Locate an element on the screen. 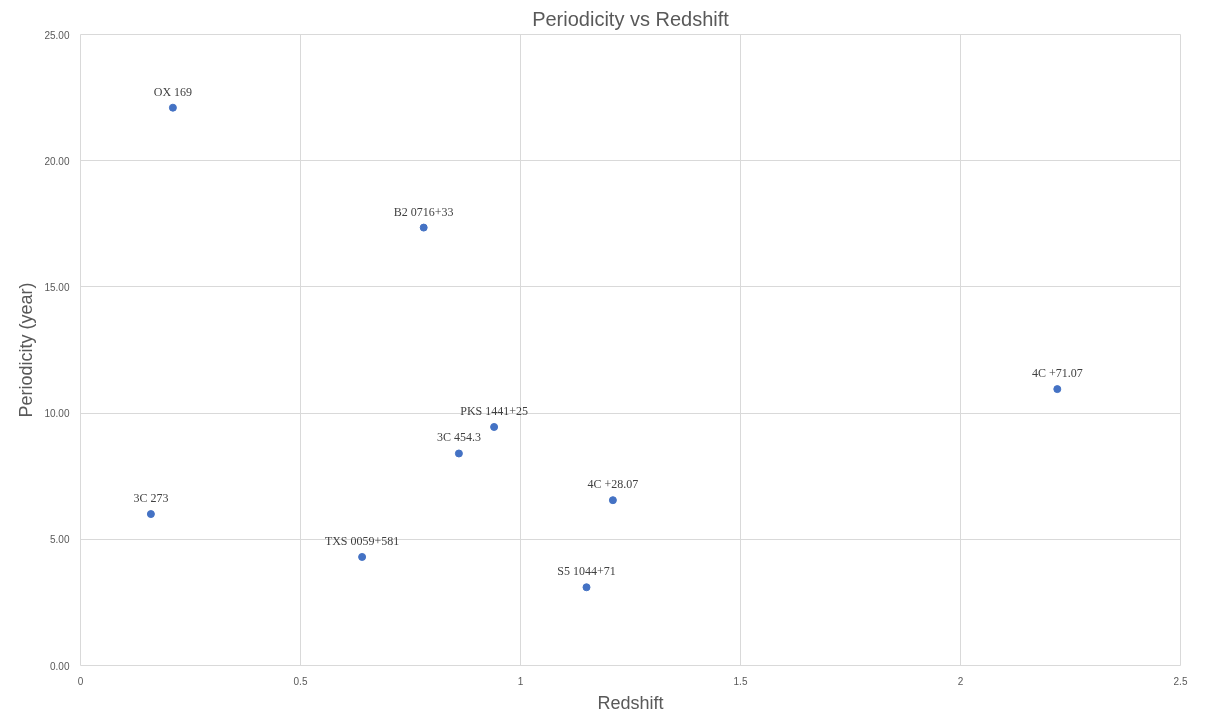 The width and height of the screenshot is (1209, 722). annotation: 3C 454.3 is located at coordinates (458, 437).